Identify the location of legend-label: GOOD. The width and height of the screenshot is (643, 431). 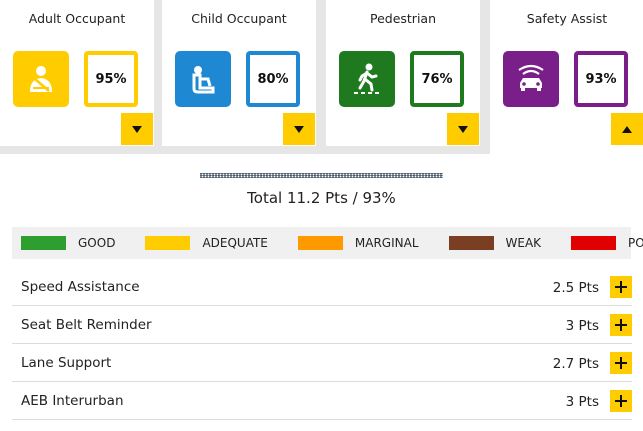
(97, 243).